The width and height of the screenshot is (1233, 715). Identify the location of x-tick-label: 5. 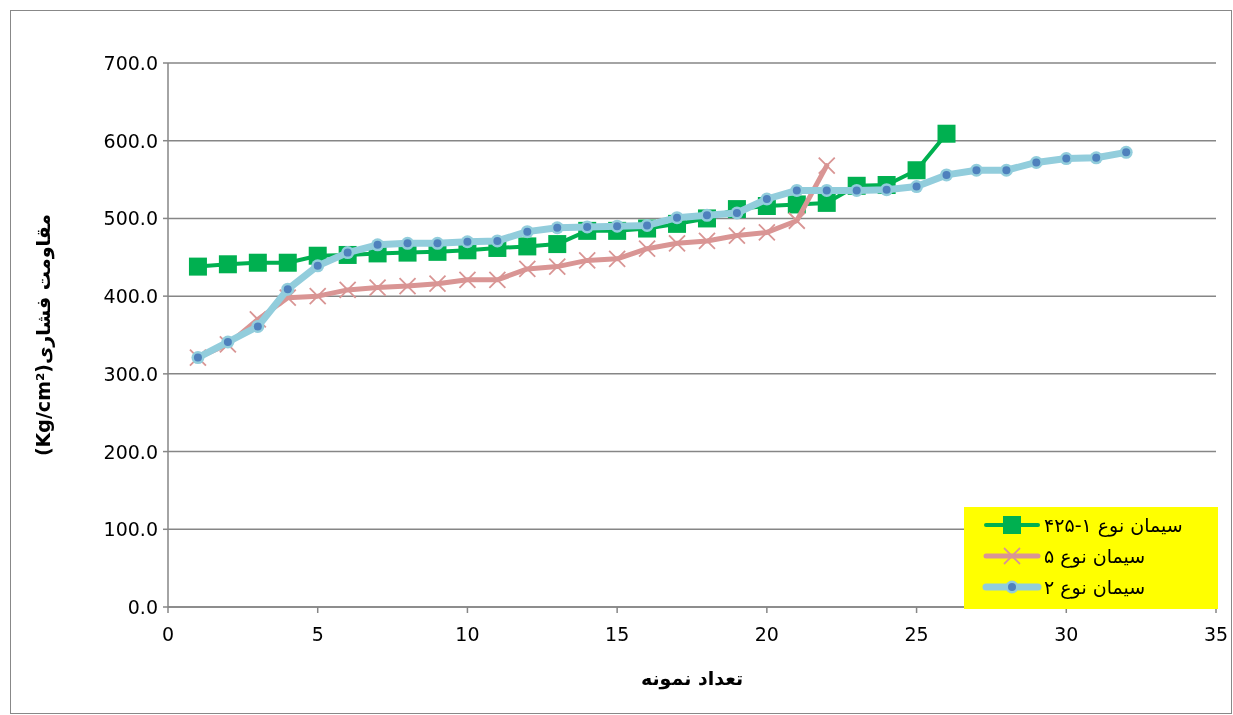
(317, 634).